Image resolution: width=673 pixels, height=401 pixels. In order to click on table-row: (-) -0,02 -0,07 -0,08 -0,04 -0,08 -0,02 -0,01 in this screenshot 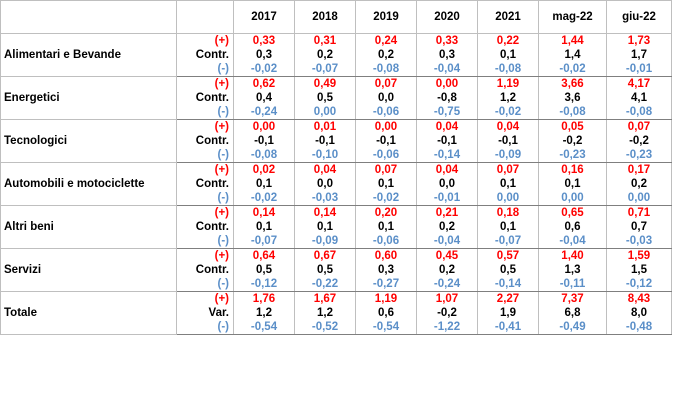, I will do `click(336, 69)`.